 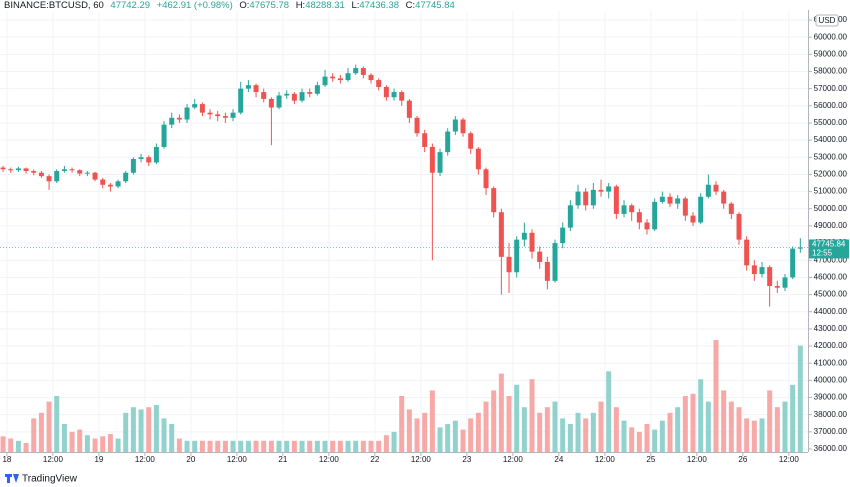 I want to click on y-tick-label: 56000.00, so click(x=831, y=105).